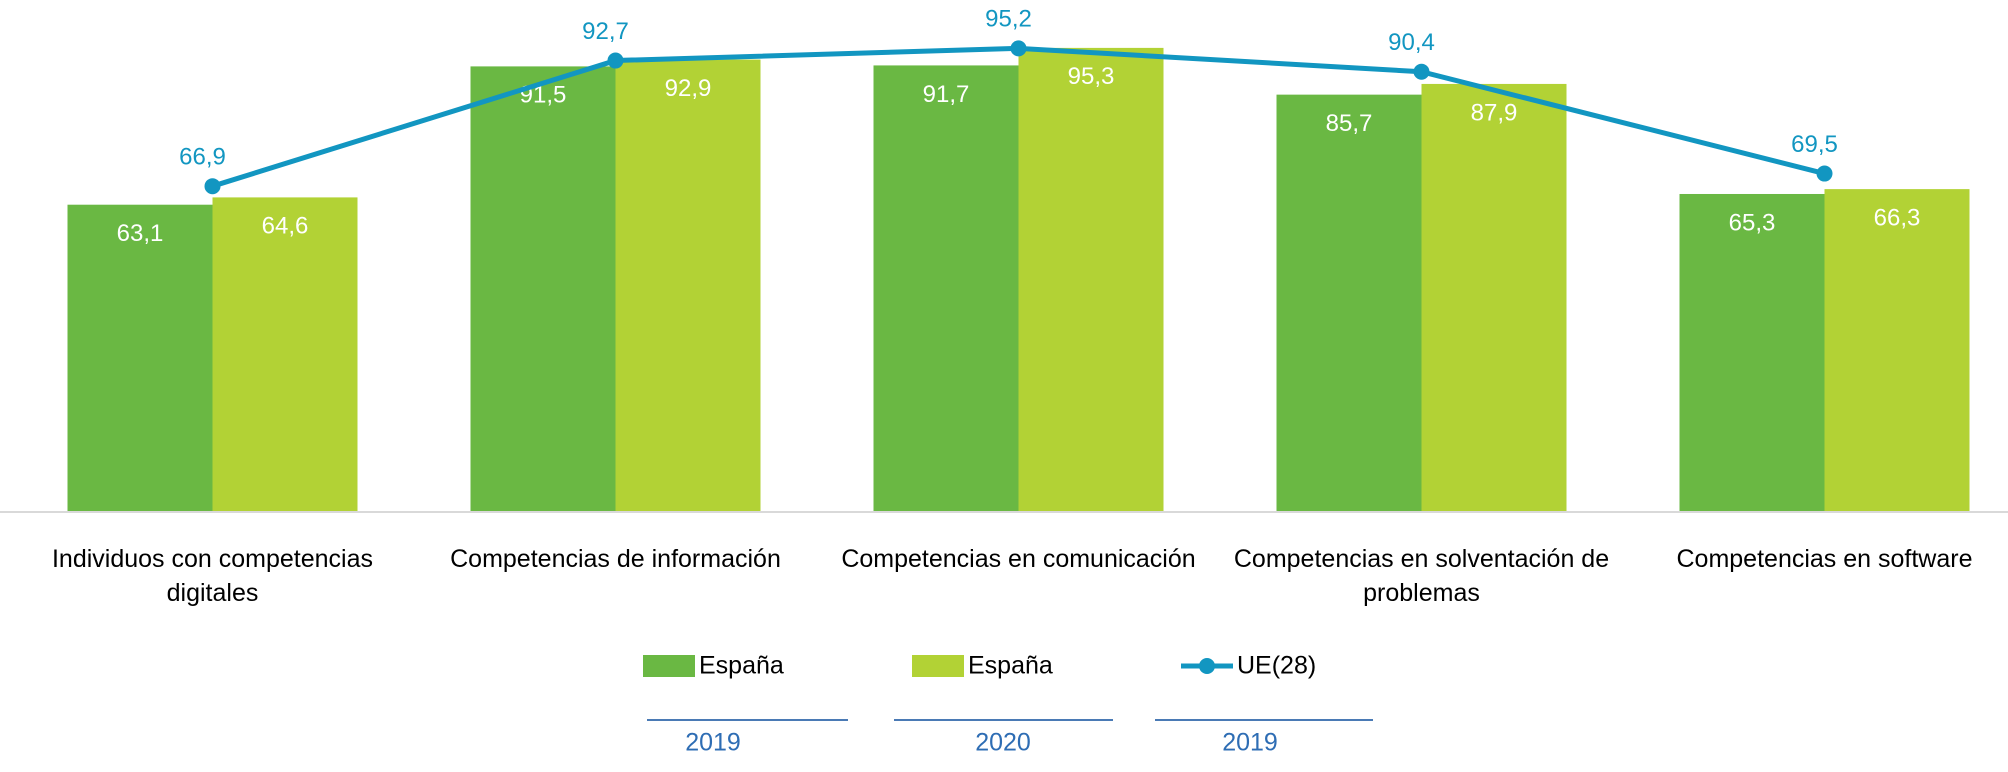 This screenshot has width=2008, height=772. I want to click on bar-value-label: 95,3, so click(1091, 76).